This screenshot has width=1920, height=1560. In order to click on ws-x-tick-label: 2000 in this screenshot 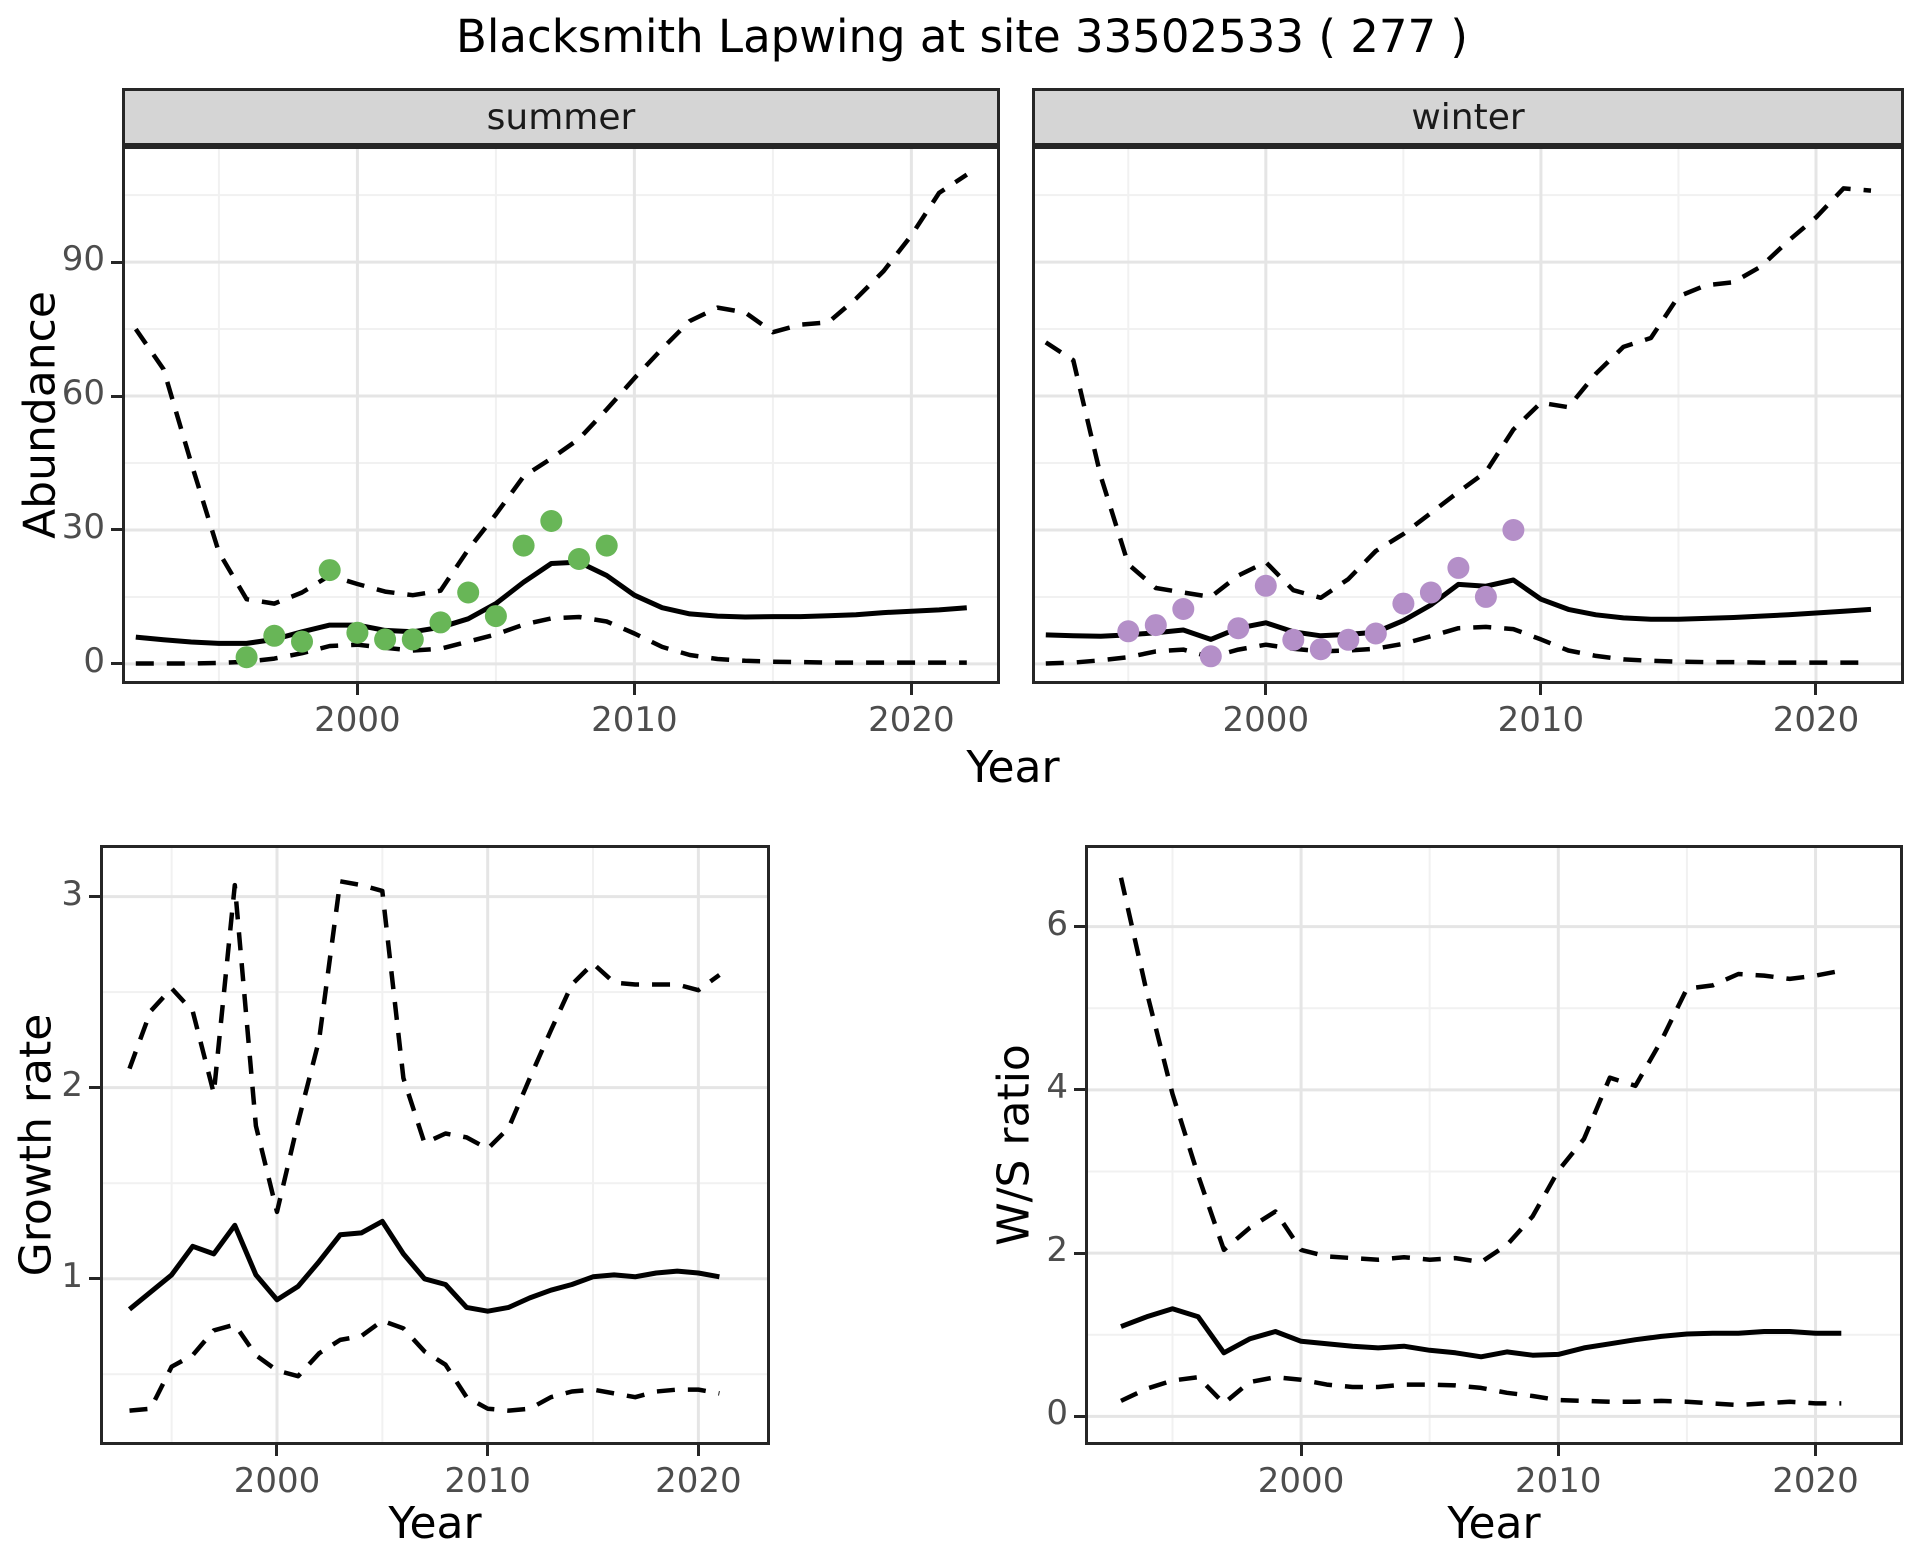, I will do `click(1301, 1481)`.